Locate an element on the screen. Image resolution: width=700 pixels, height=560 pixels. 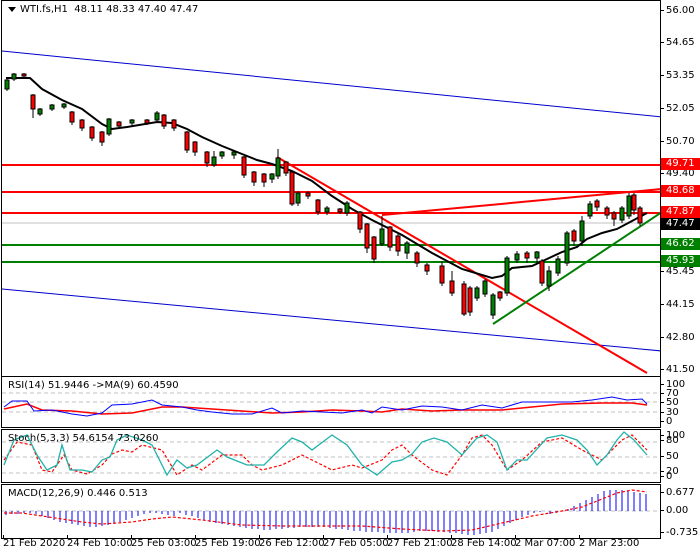
rsi-tick: 0 is located at coordinates (666, 421).